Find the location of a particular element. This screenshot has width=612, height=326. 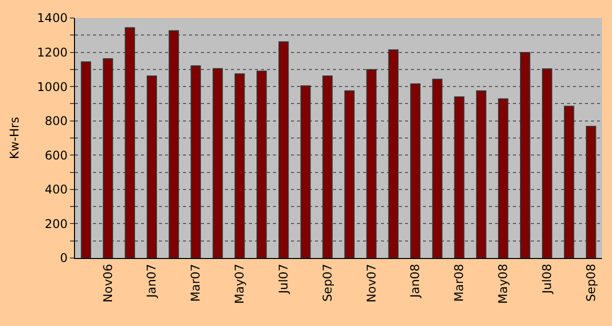

y-axis-title: Kw-Hrs is located at coordinates (14, 138).